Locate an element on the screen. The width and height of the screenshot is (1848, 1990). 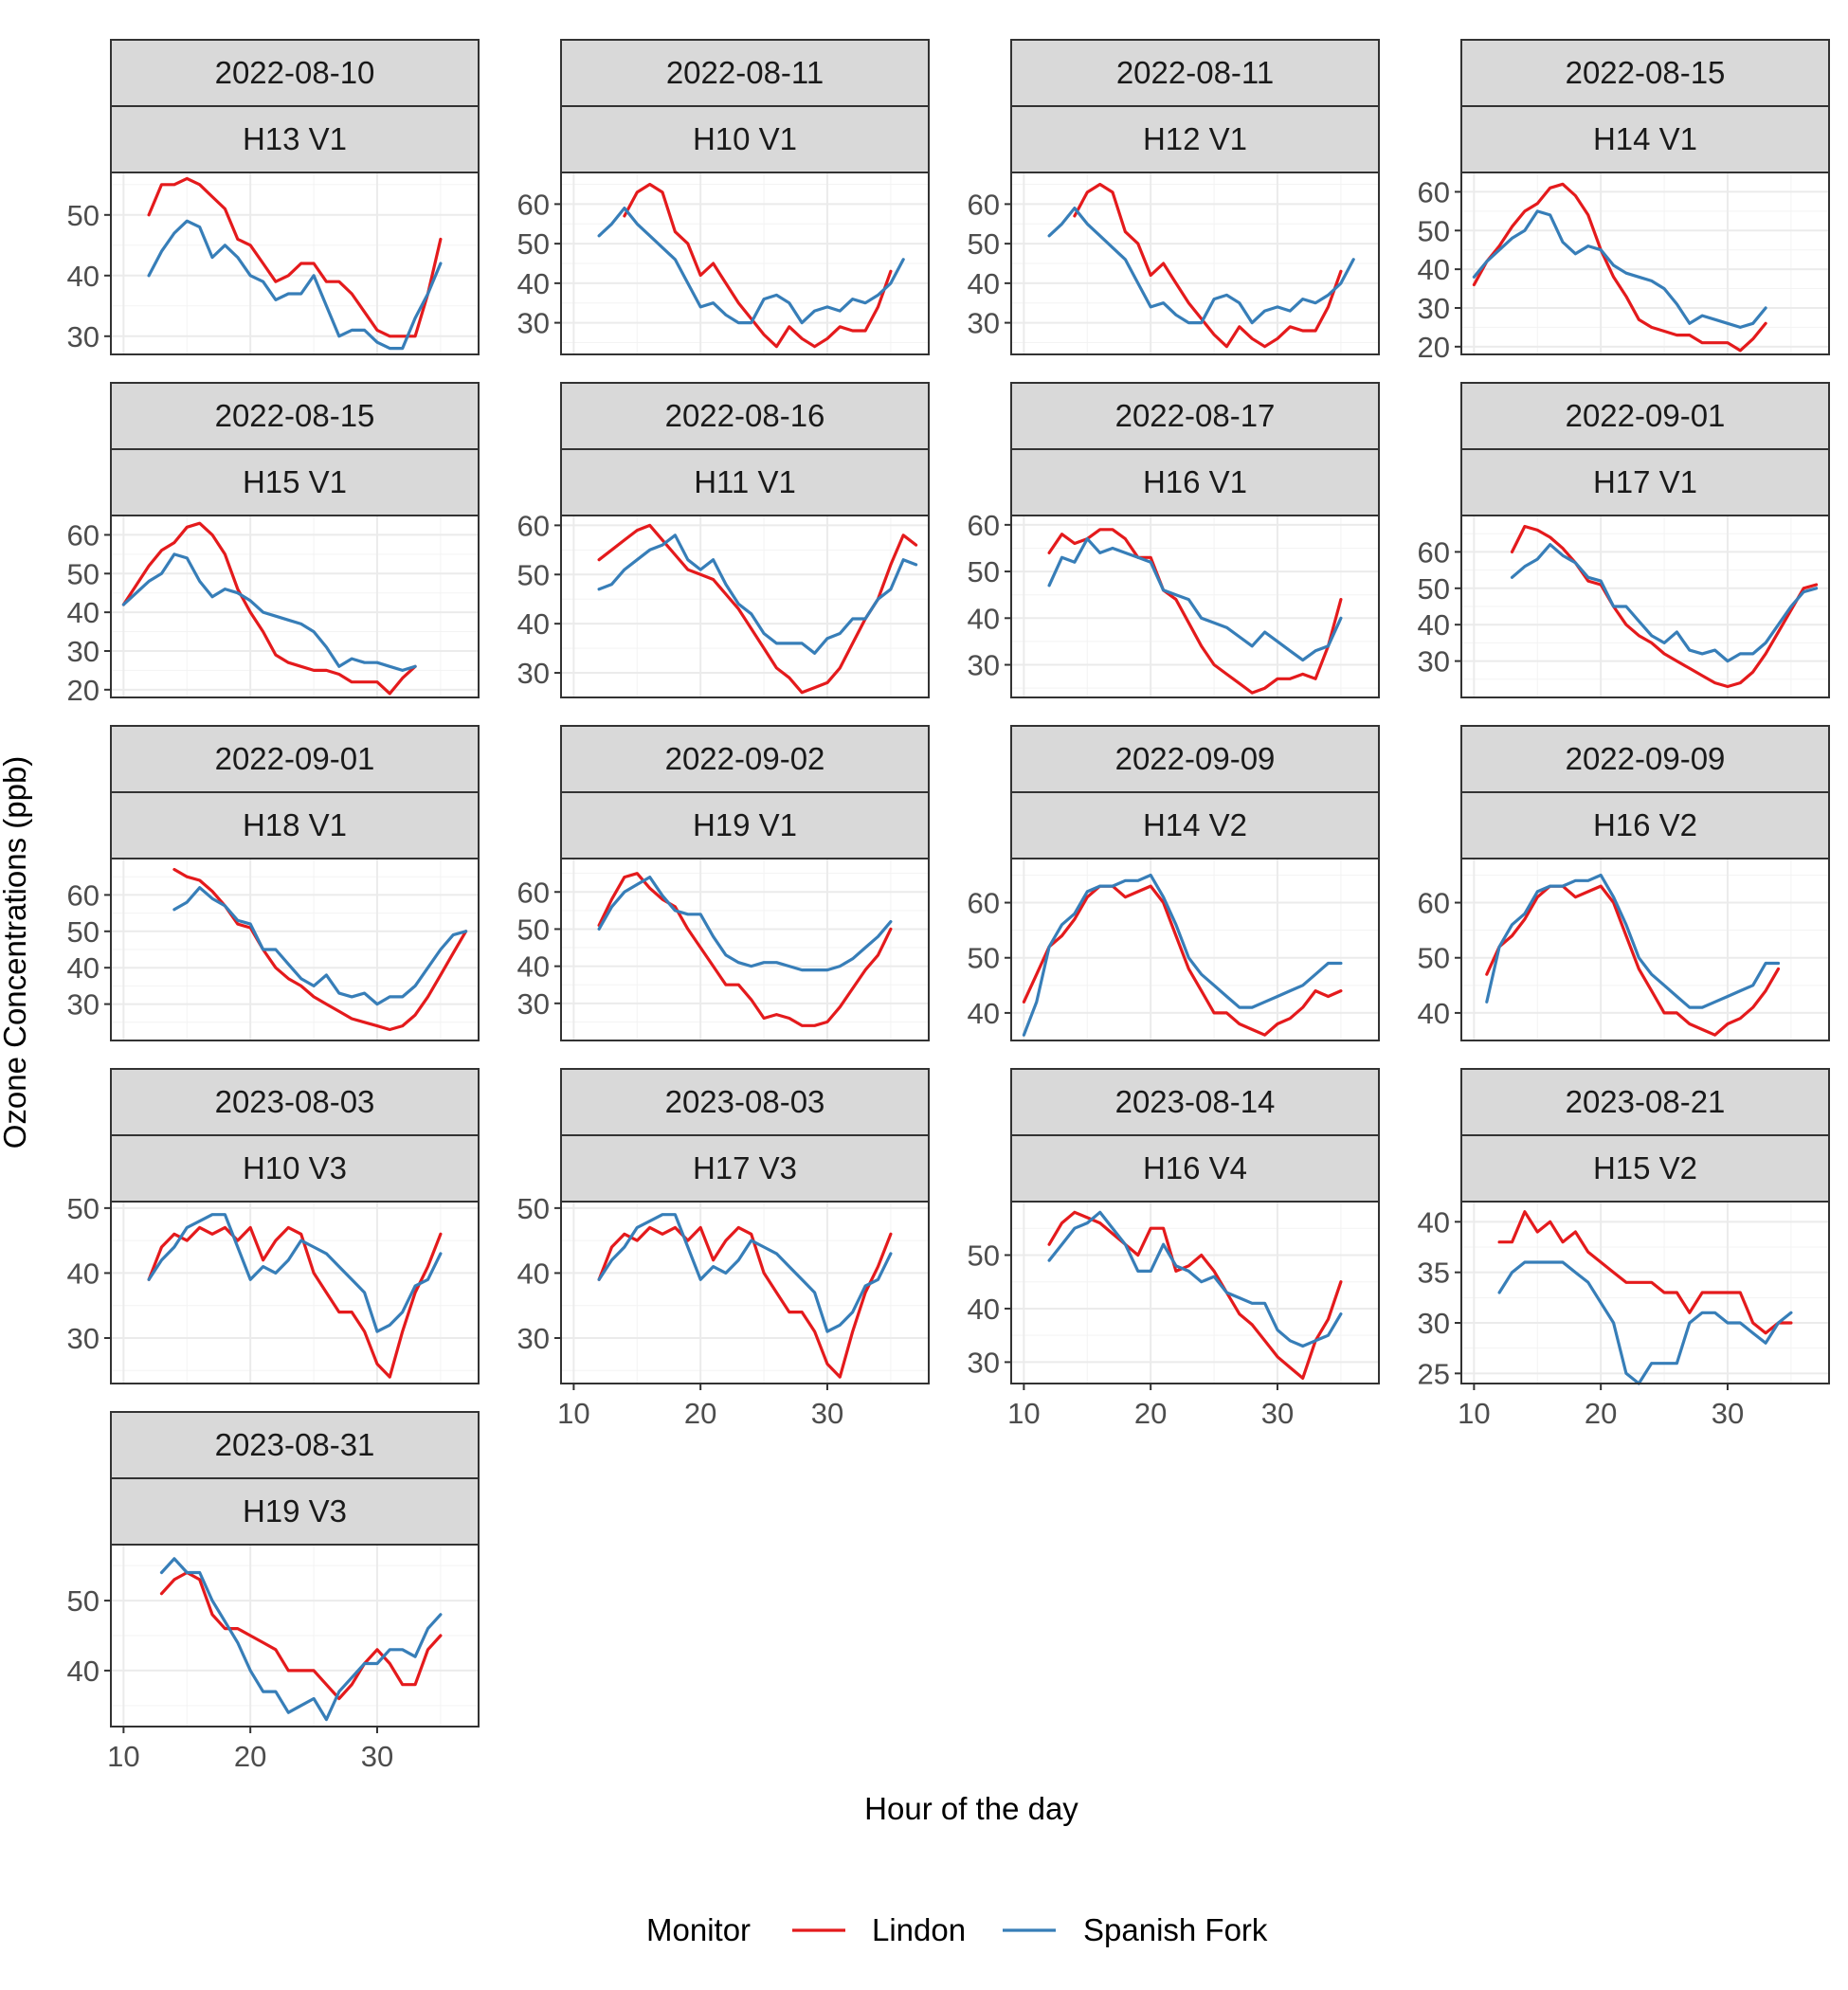
facet-strip-house-label: H15 V2 is located at coordinates (1645, 1167).